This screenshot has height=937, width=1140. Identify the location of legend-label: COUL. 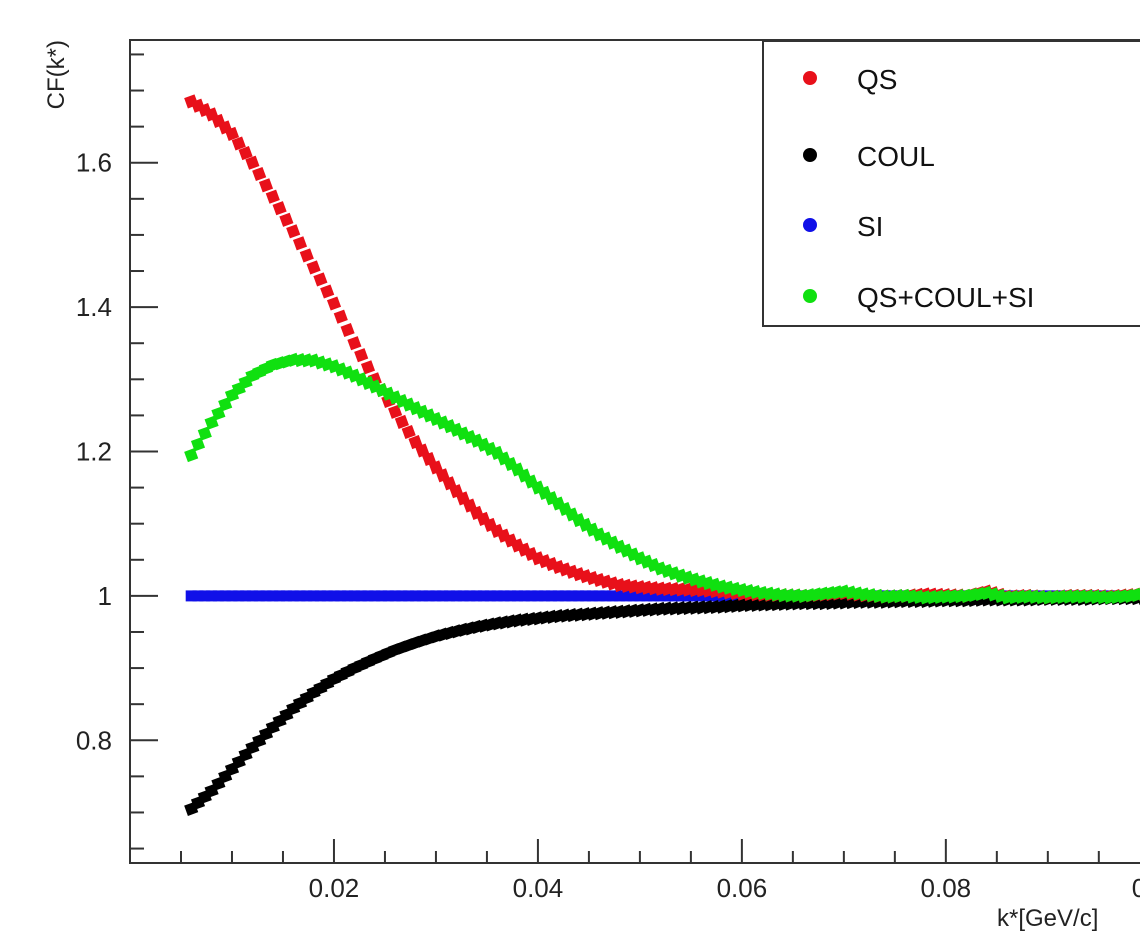
(896, 156).